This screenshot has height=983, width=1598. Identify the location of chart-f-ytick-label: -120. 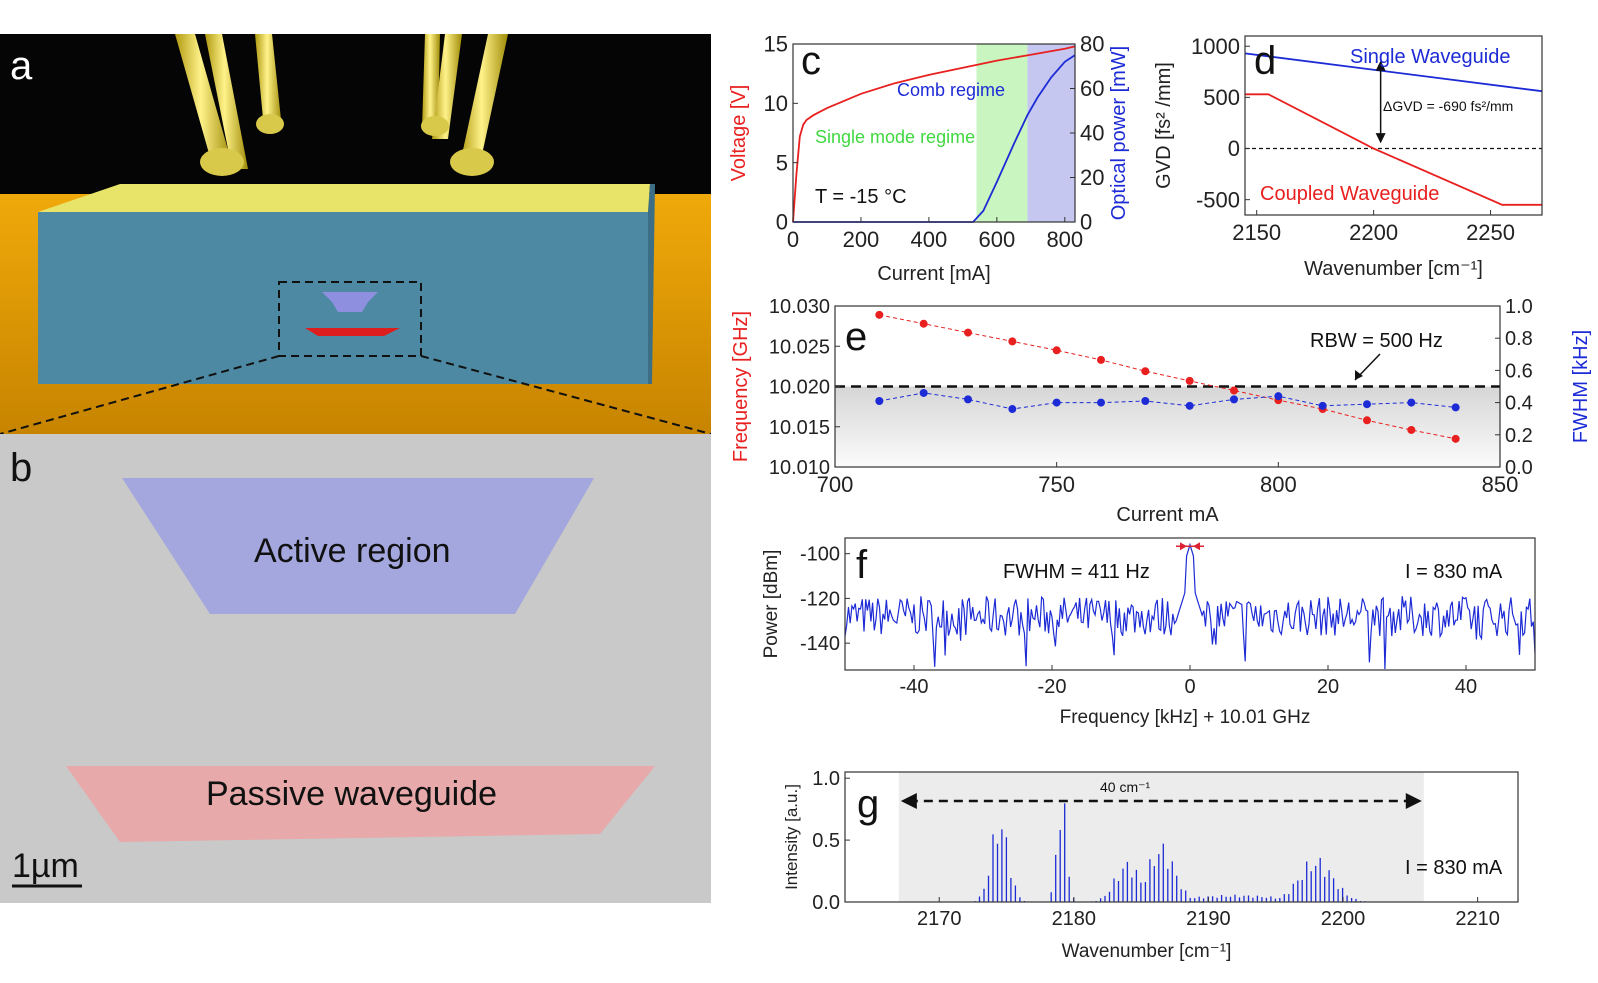
(820, 599).